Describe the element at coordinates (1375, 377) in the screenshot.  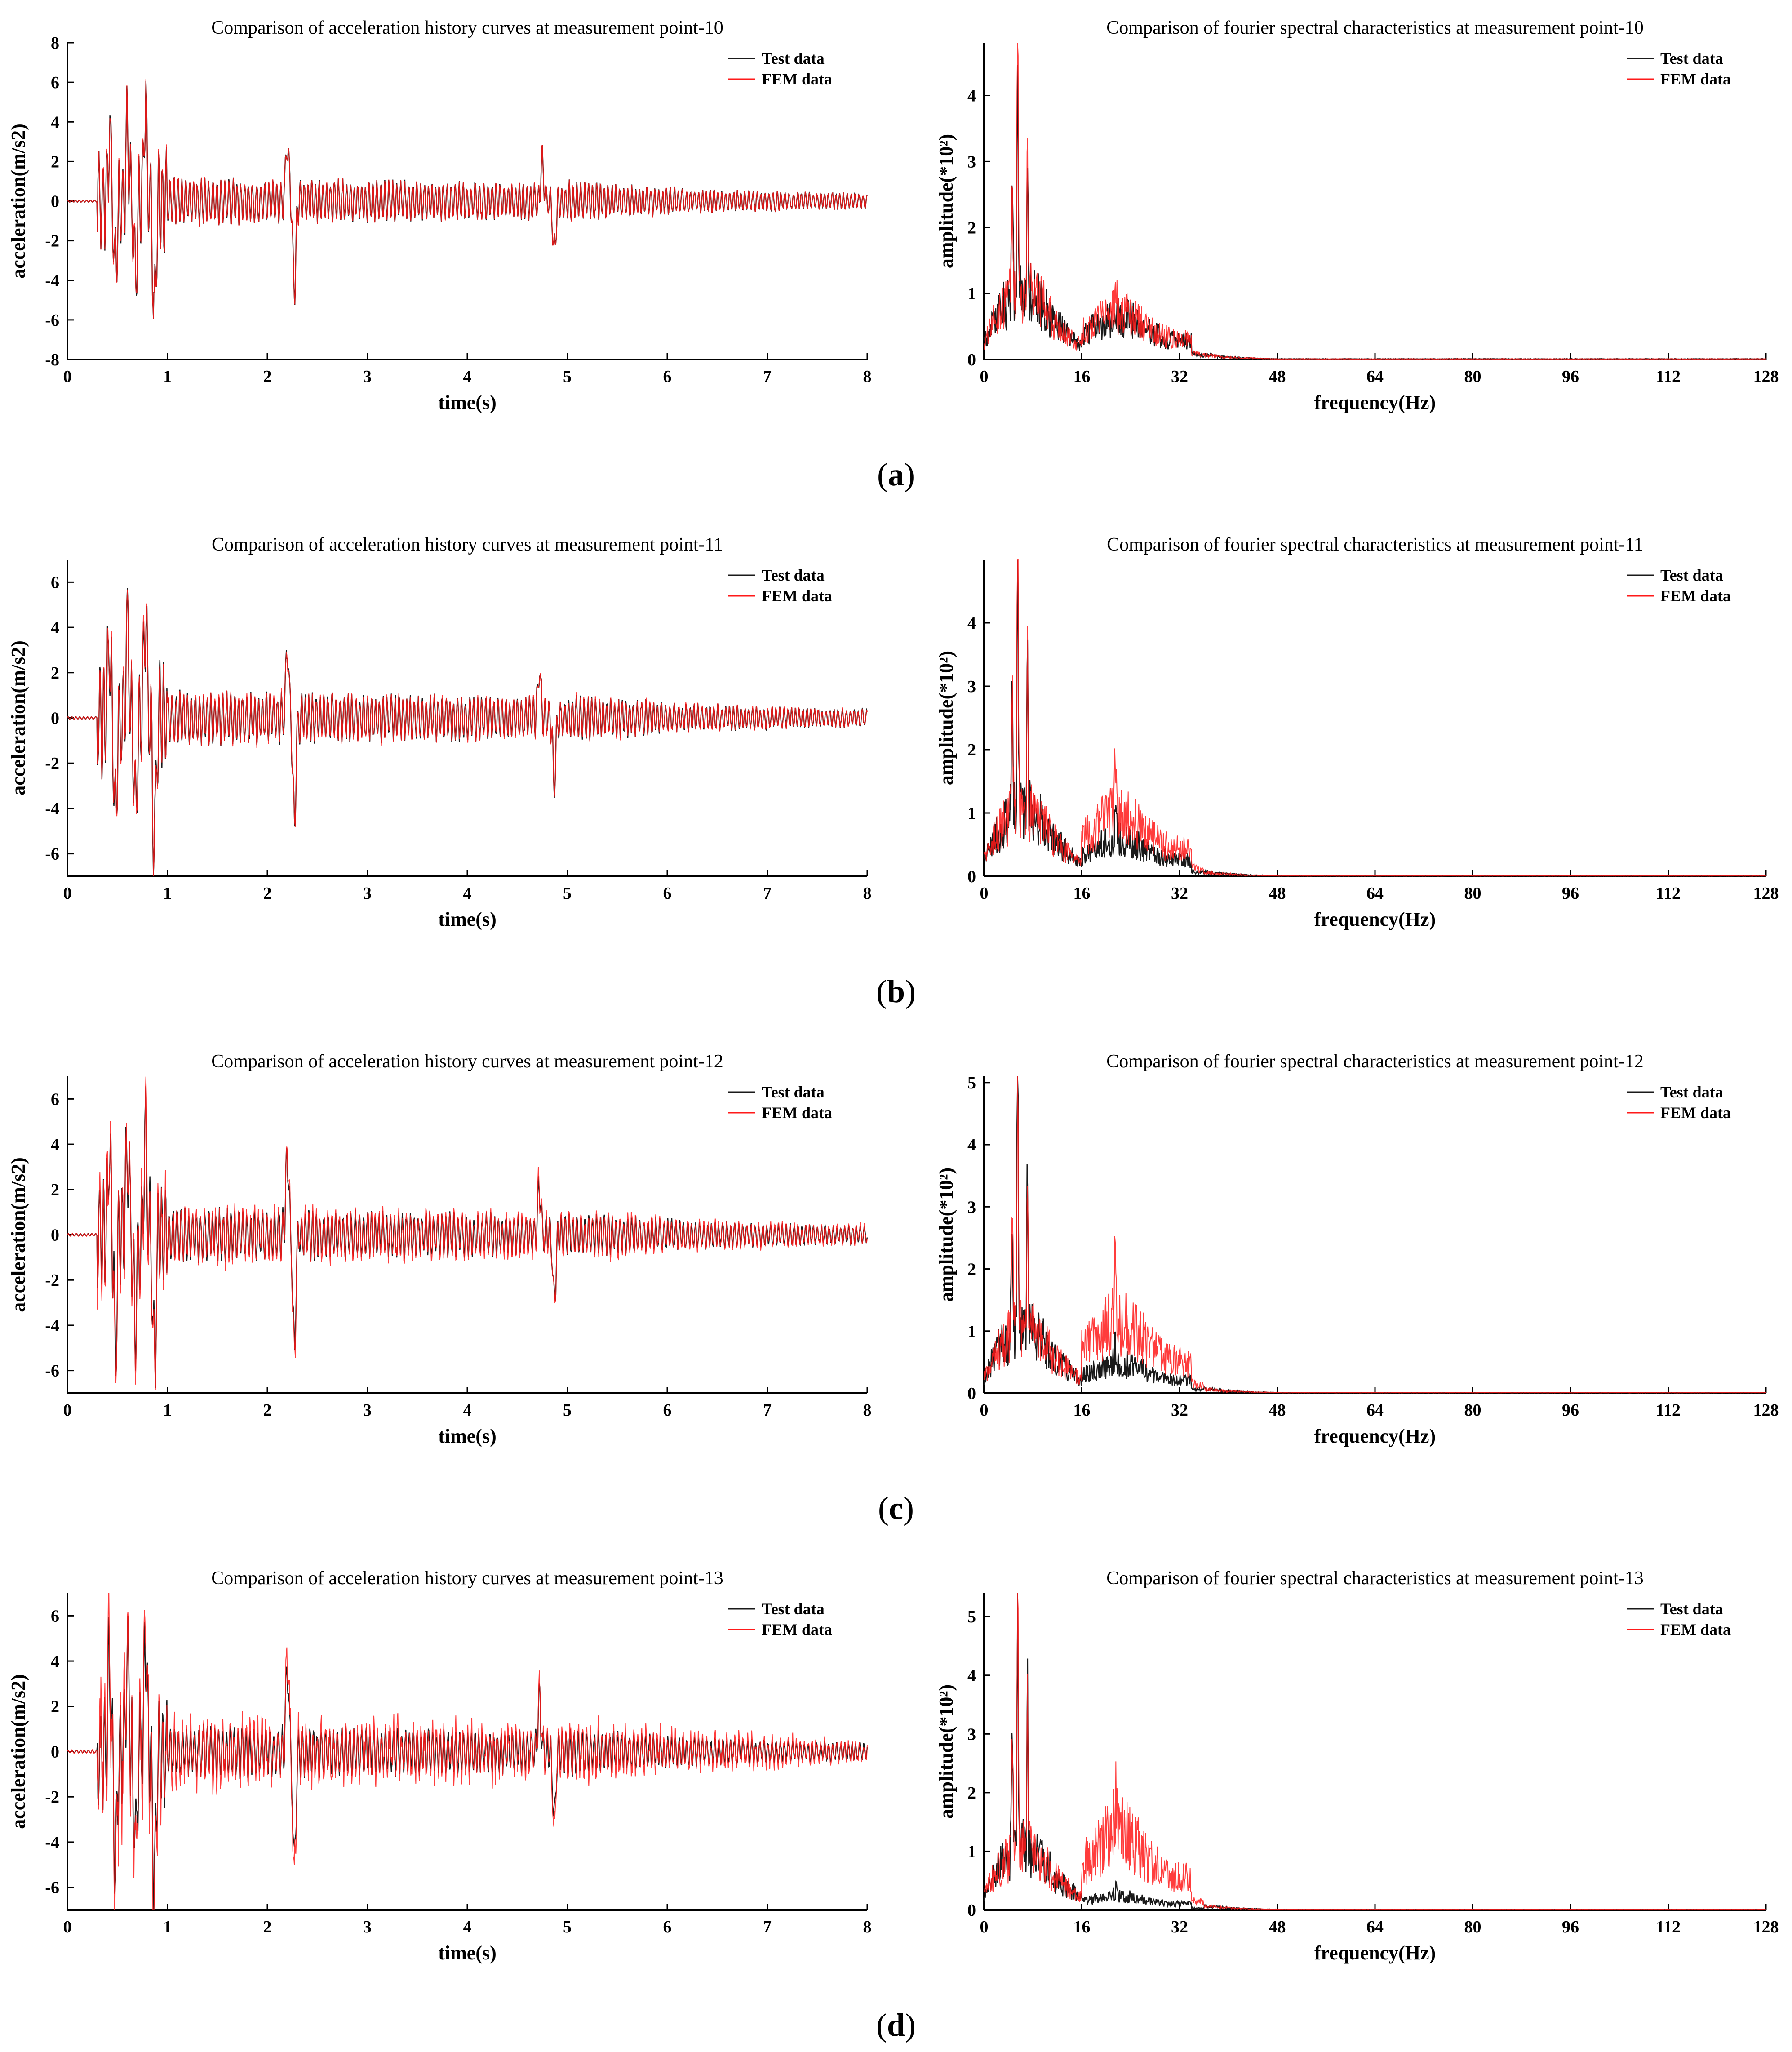
I see `x-tick-label: 64` at that location.